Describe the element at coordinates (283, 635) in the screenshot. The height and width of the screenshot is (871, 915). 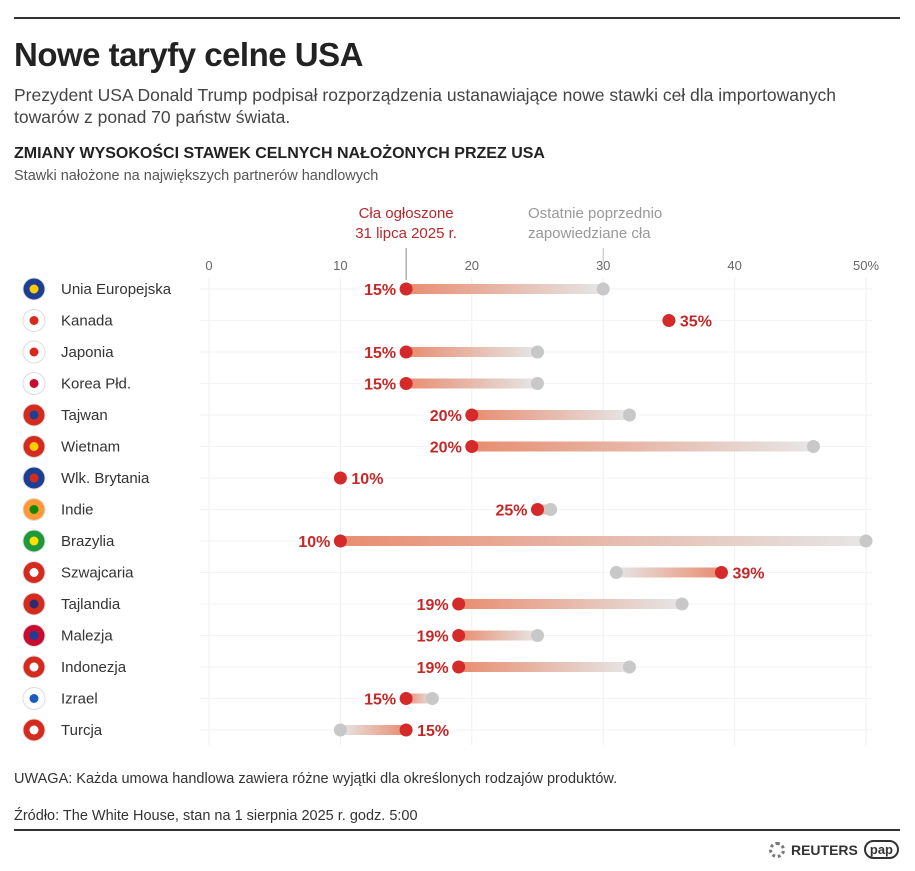
I see `row-my: Malezja 19%` at that location.